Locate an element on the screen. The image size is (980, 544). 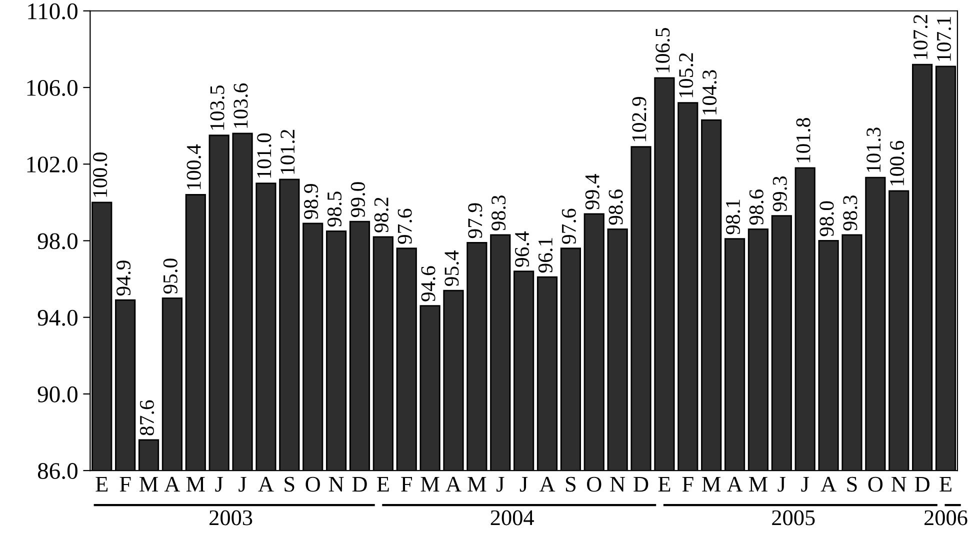
data-label: 96.1 is located at coordinates (545, 255).